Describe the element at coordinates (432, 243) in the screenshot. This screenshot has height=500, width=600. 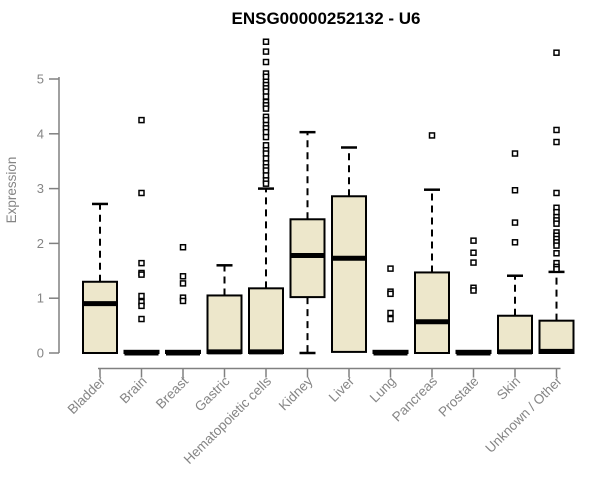
I see `box-group-pancreas` at that location.